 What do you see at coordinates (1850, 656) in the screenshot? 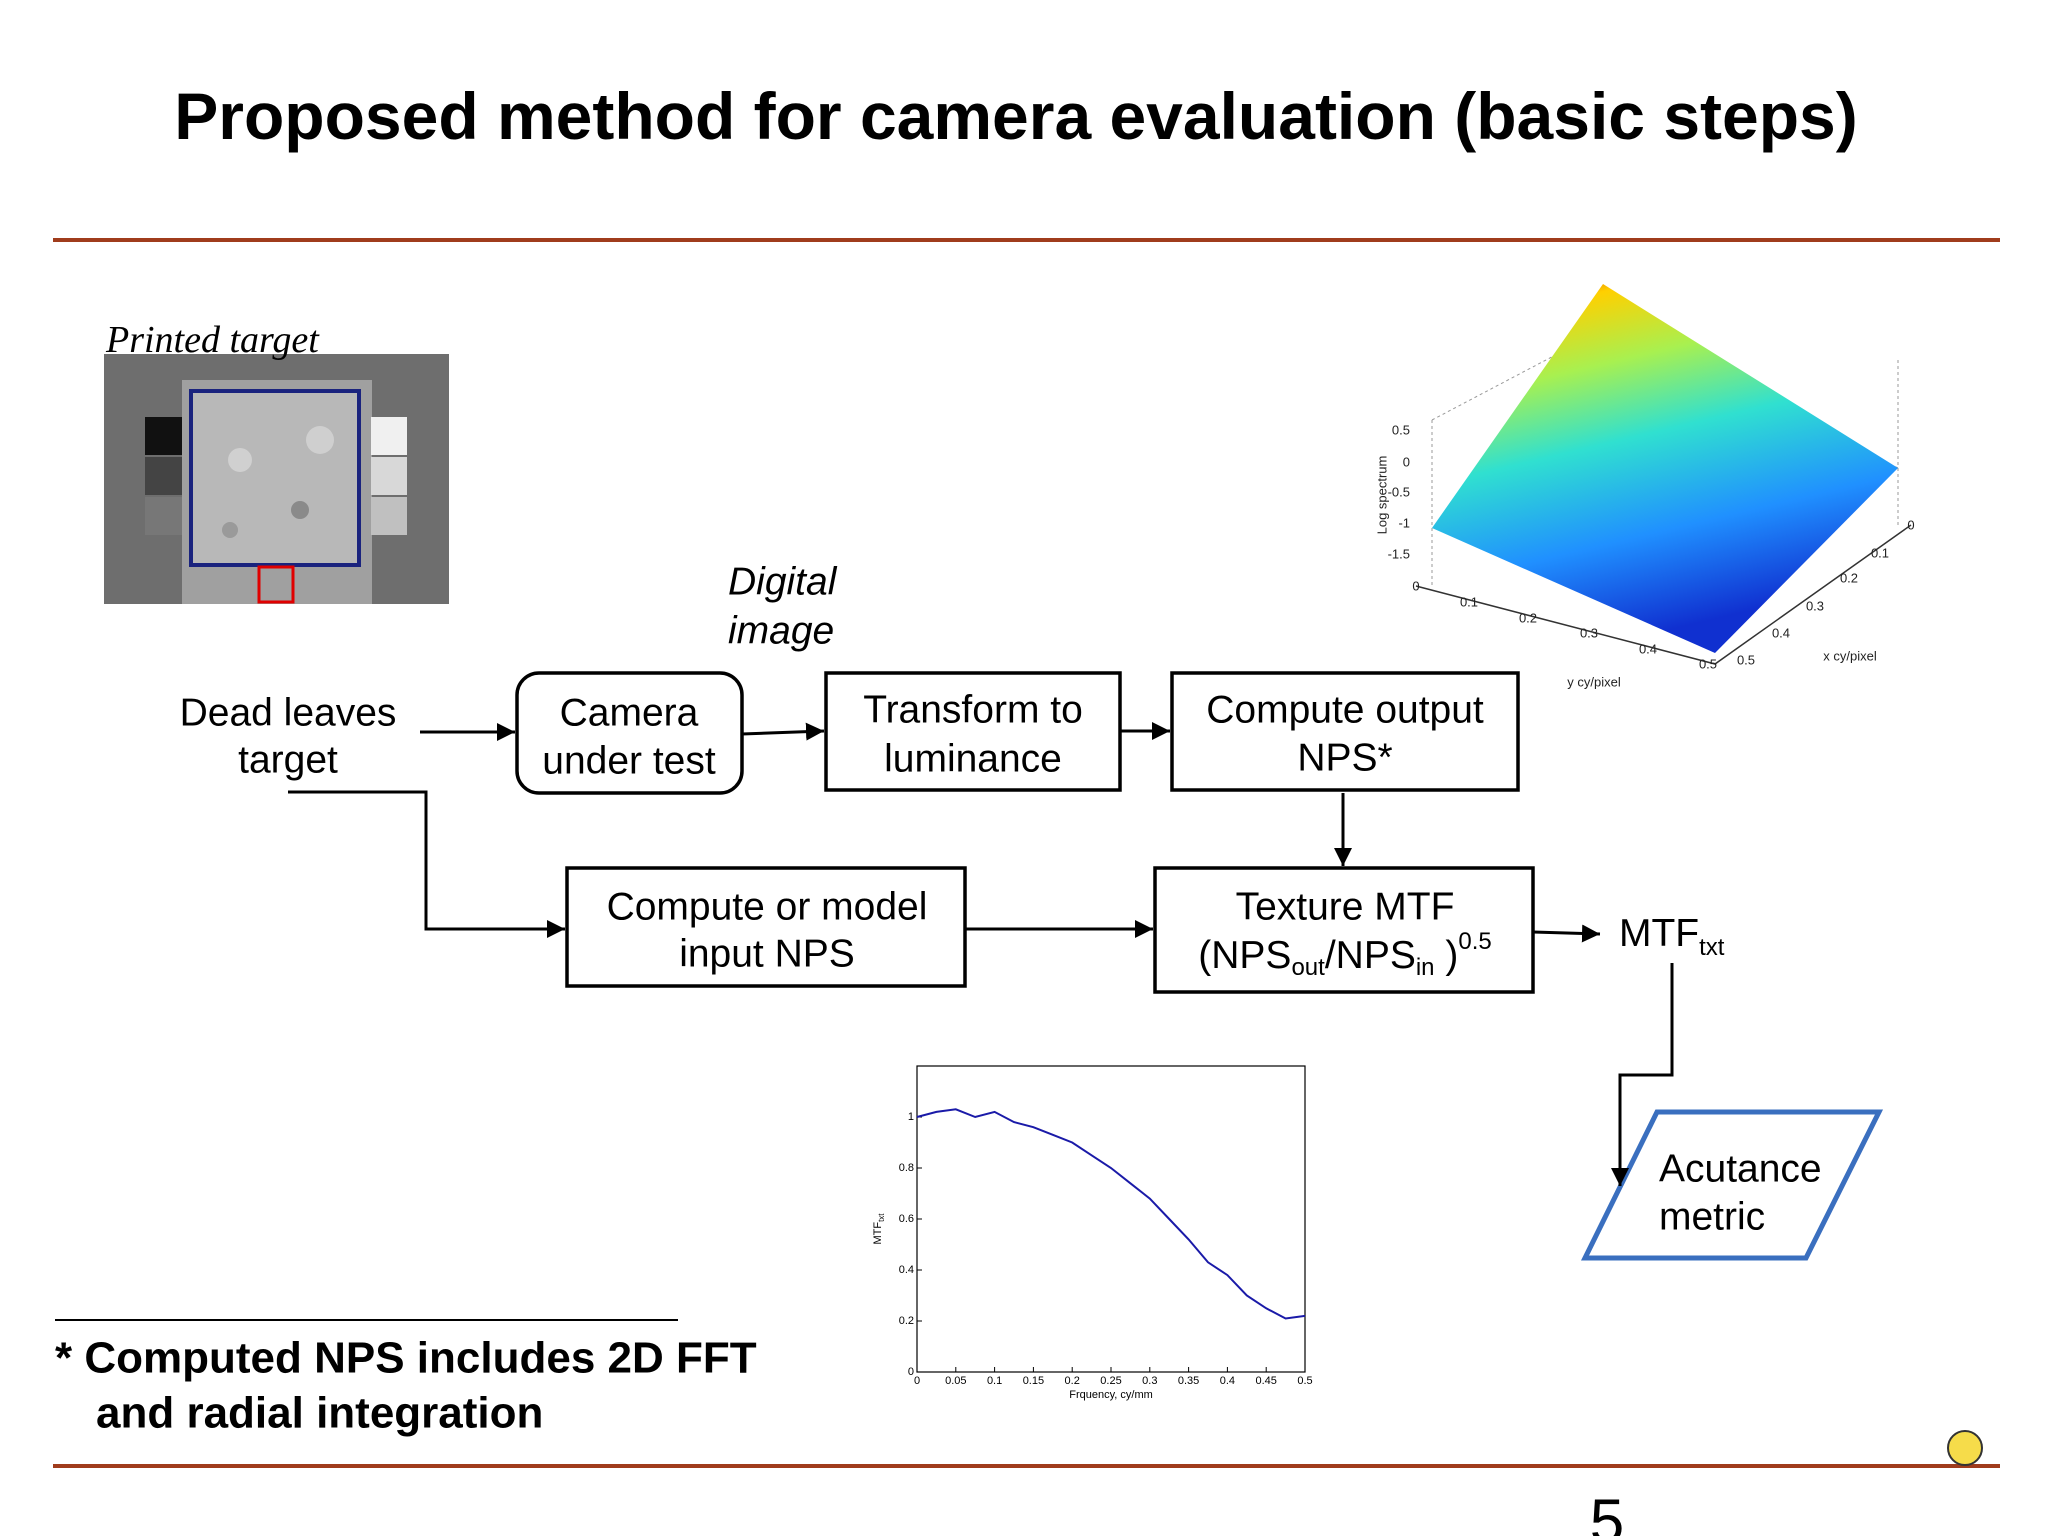
I see `x-axis-label: x cy/pixel` at bounding box center [1850, 656].